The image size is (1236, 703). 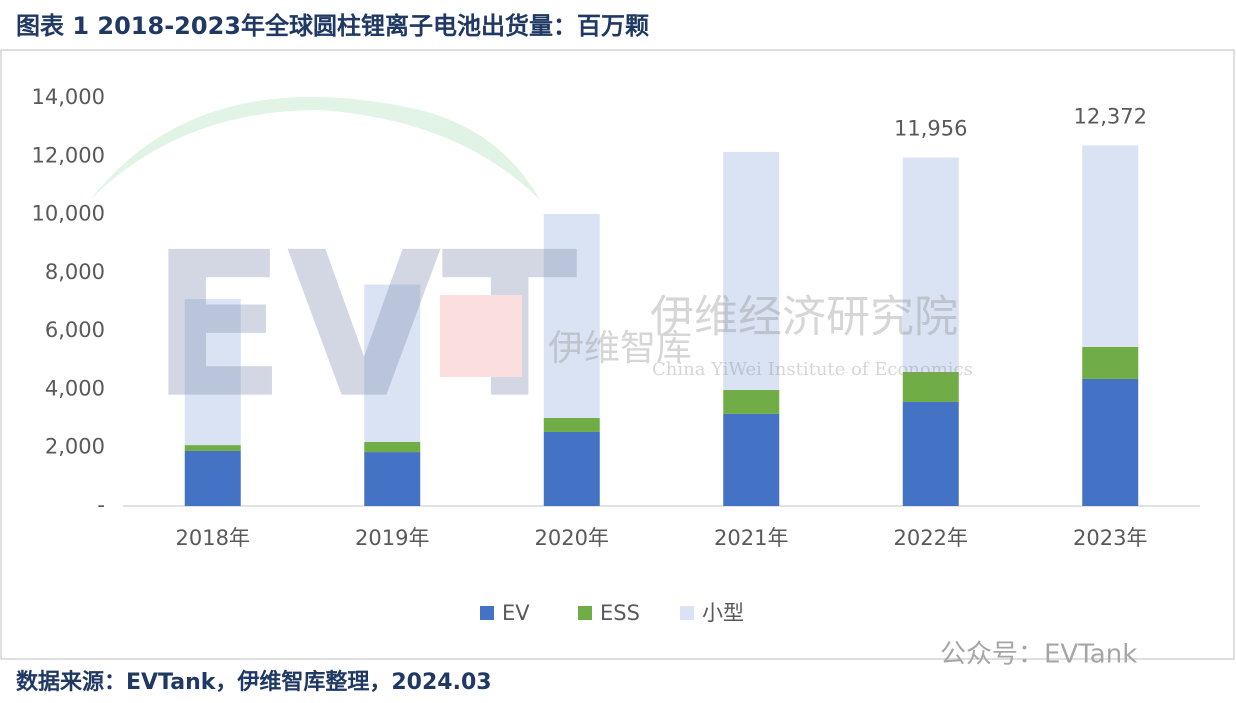 What do you see at coordinates (804, 317) in the screenshot?
I see `watermark-name: 伊维经济研究院` at bounding box center [804, 317].